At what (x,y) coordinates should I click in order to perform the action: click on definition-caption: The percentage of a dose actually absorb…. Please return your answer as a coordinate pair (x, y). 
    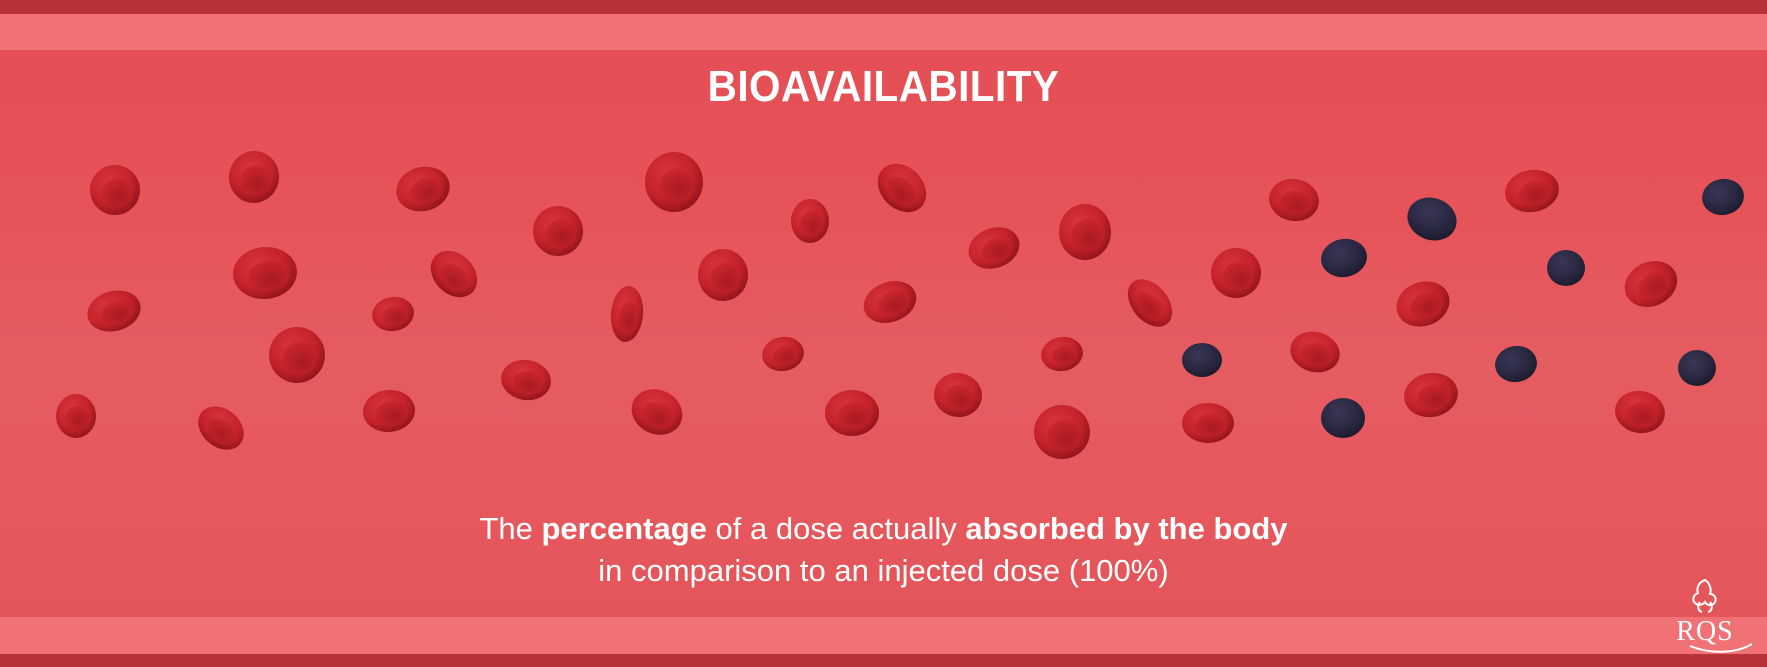
    Looking at the image, I should click on (883, 550).